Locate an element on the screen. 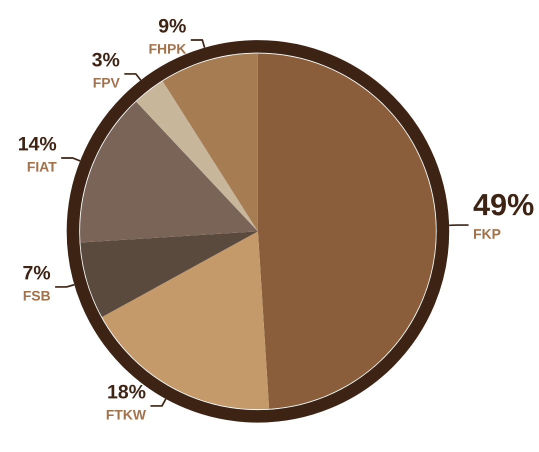 Image resolution: width=539 pixels, height=452 pixels. data-label: 3% is located at coordinates (106, 59).